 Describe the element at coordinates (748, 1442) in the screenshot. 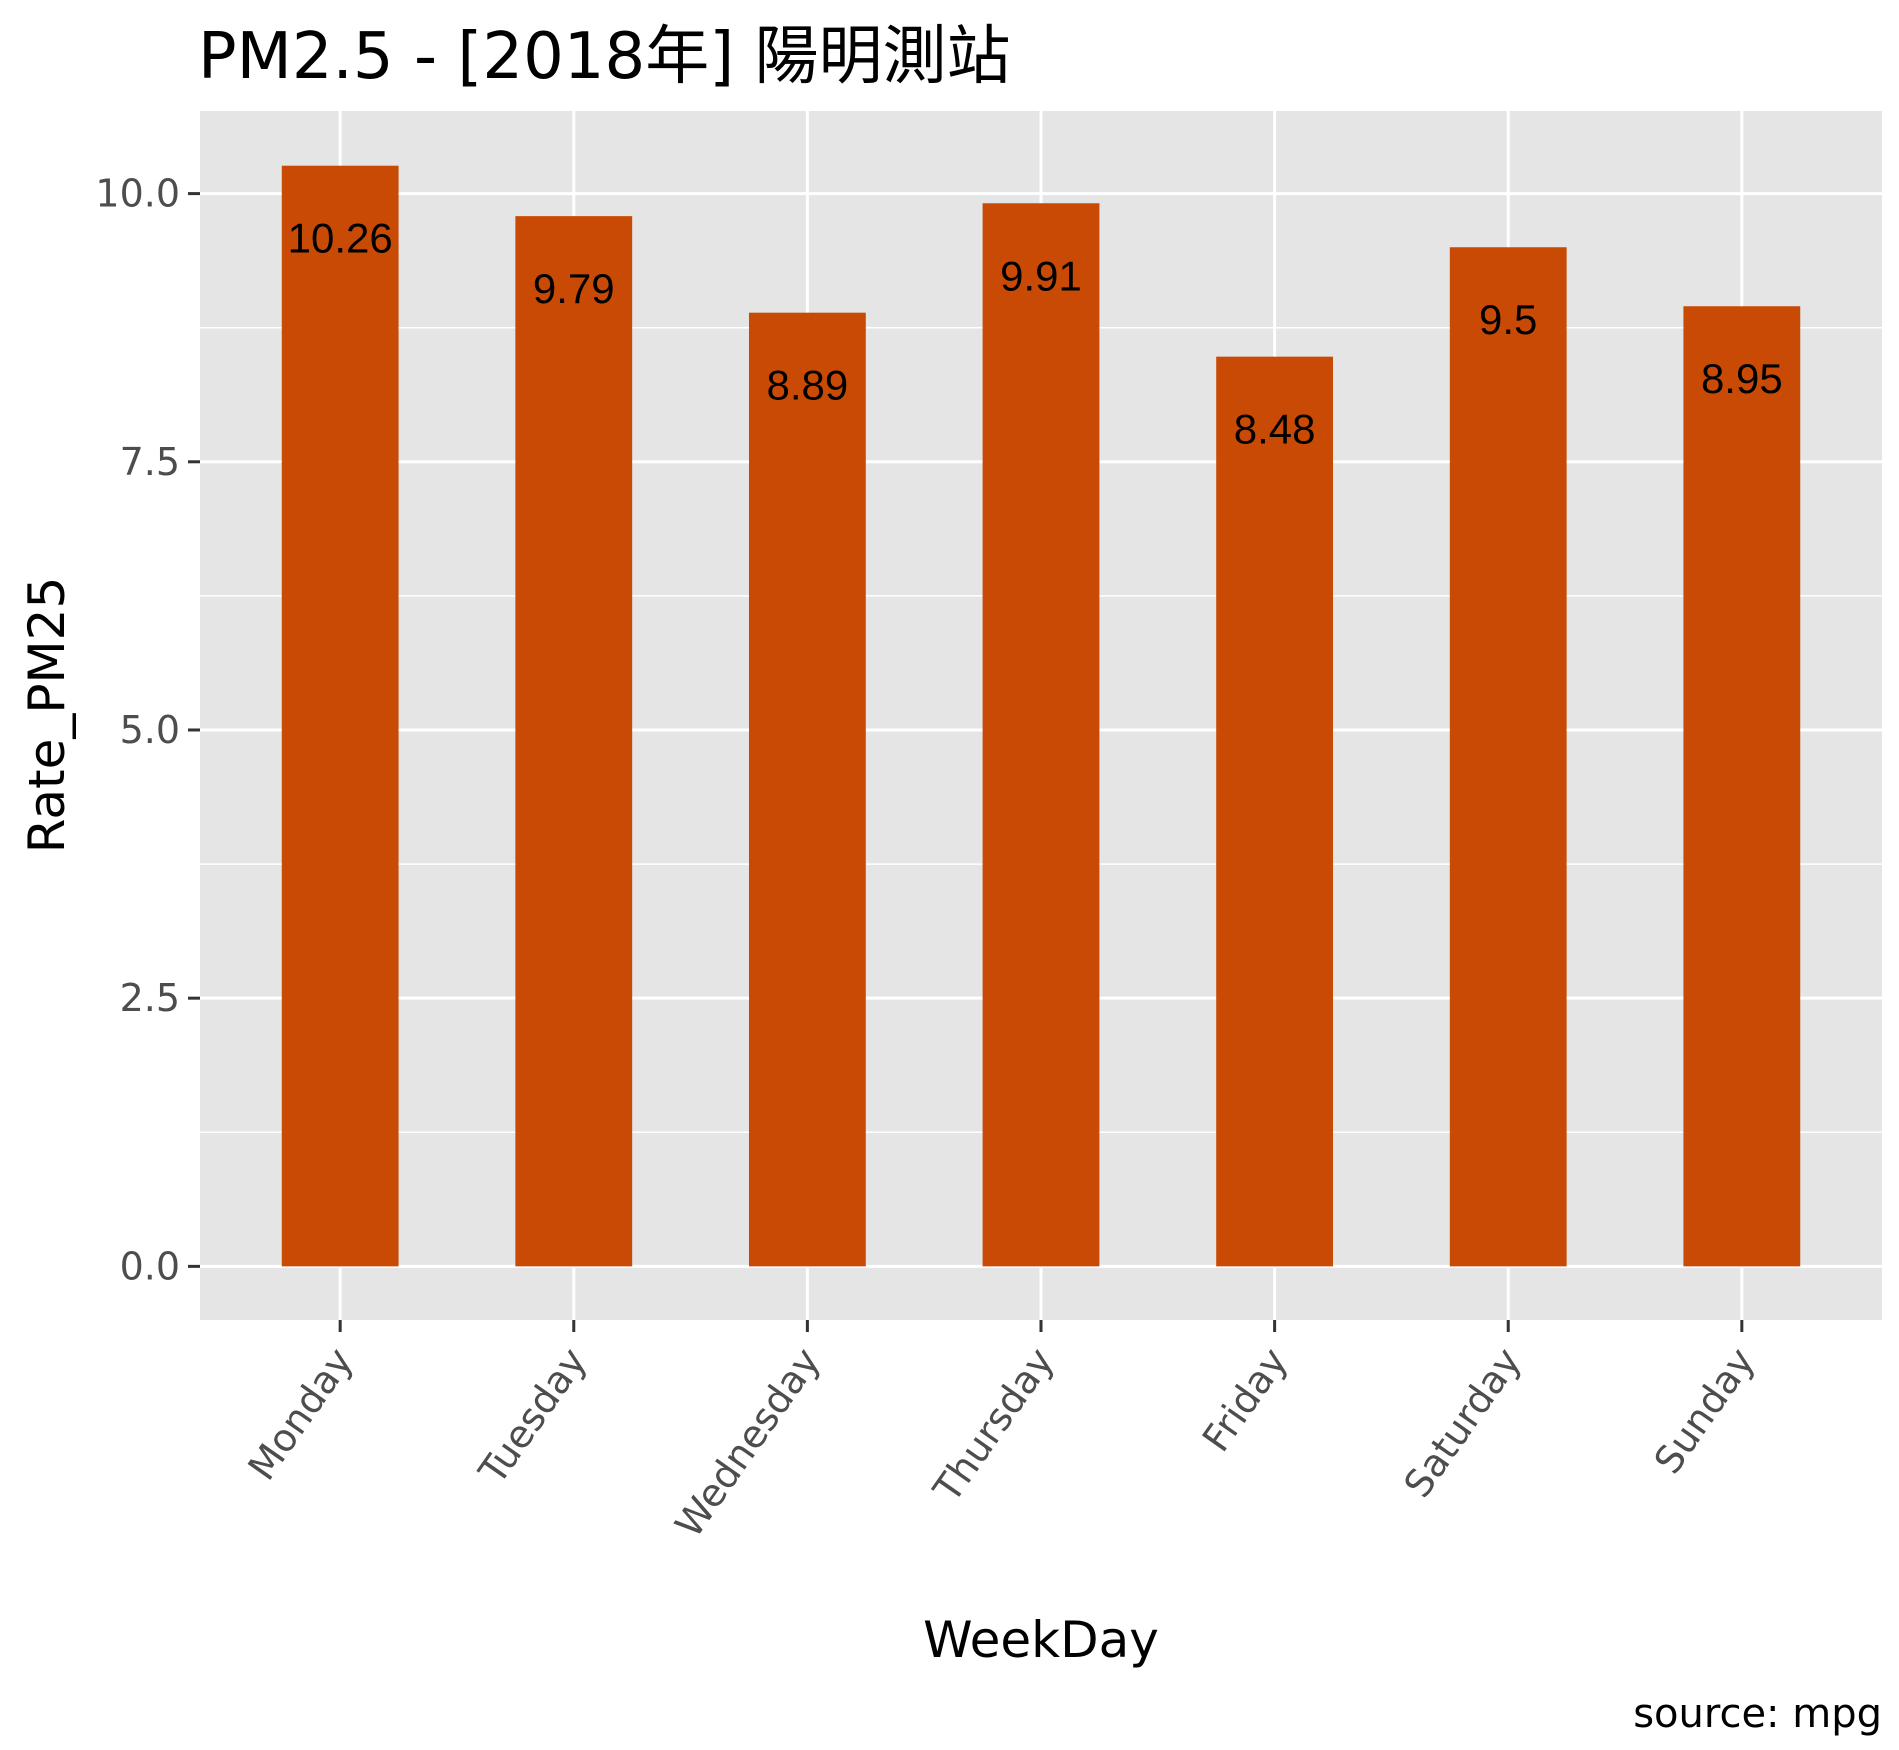

I see `x-tick-label: Wednesday` at that location.